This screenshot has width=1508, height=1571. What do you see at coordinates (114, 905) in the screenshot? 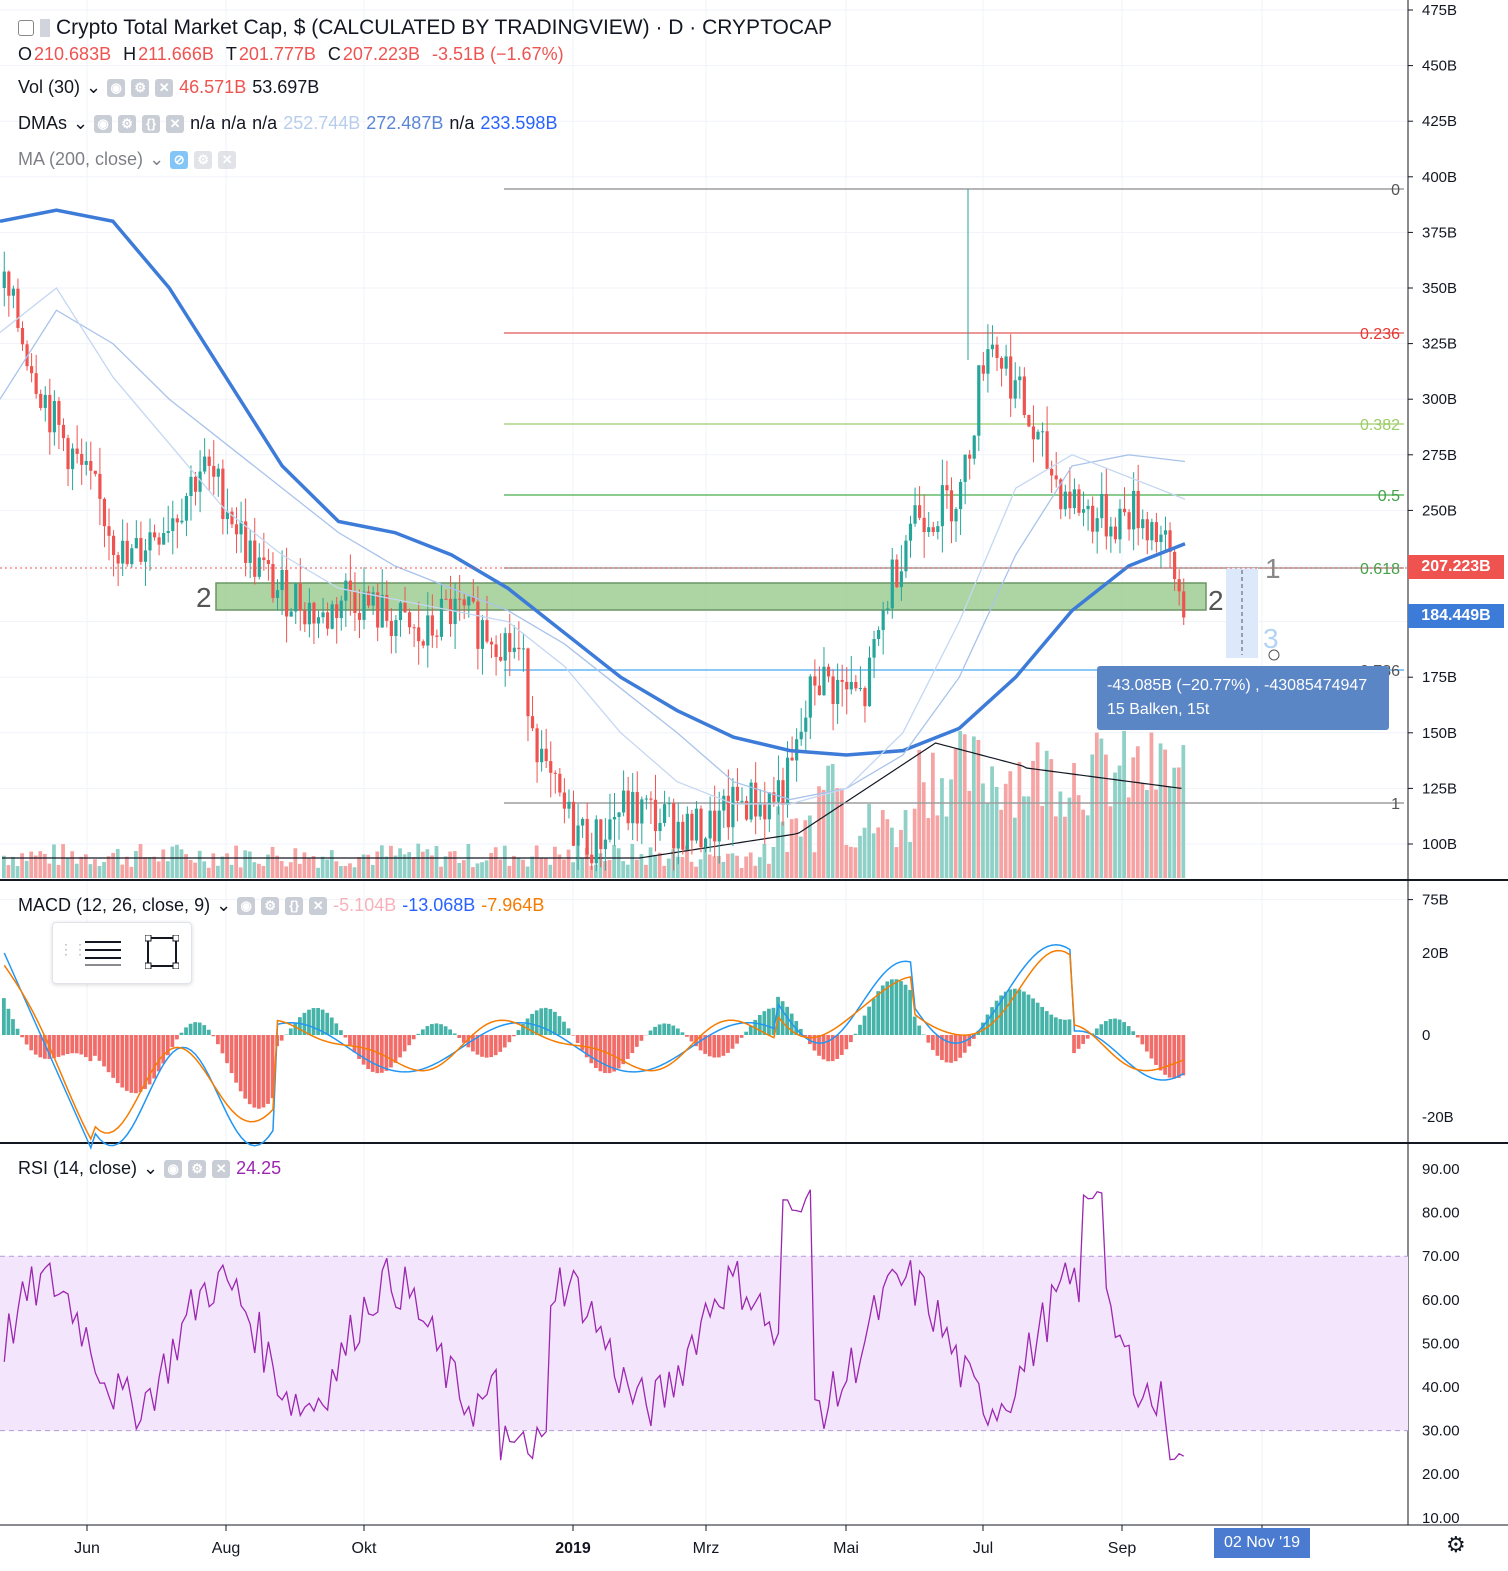
I see `macd-label: MACD (12, 26, close, 9)` at bounding box center [114, 905].